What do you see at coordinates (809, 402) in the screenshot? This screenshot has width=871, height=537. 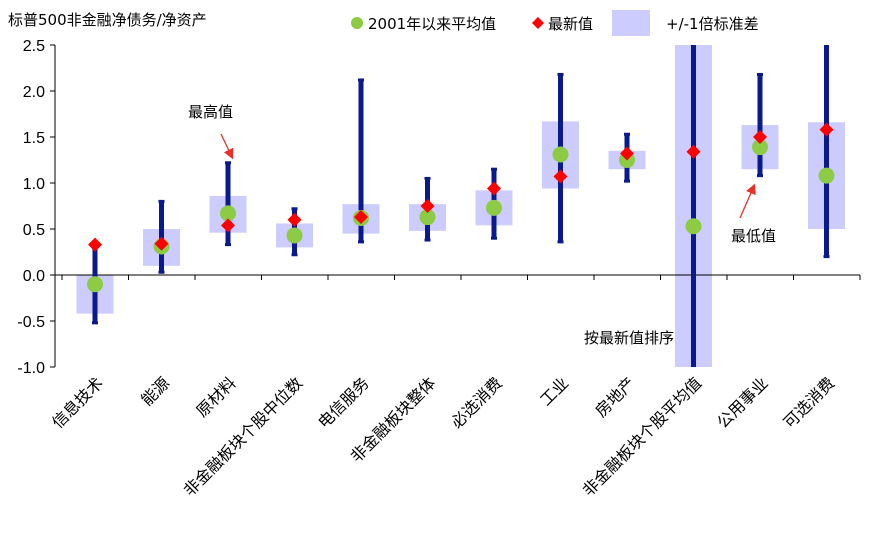 I see `category-label: 可选消费` at bounding box center [809, 402].